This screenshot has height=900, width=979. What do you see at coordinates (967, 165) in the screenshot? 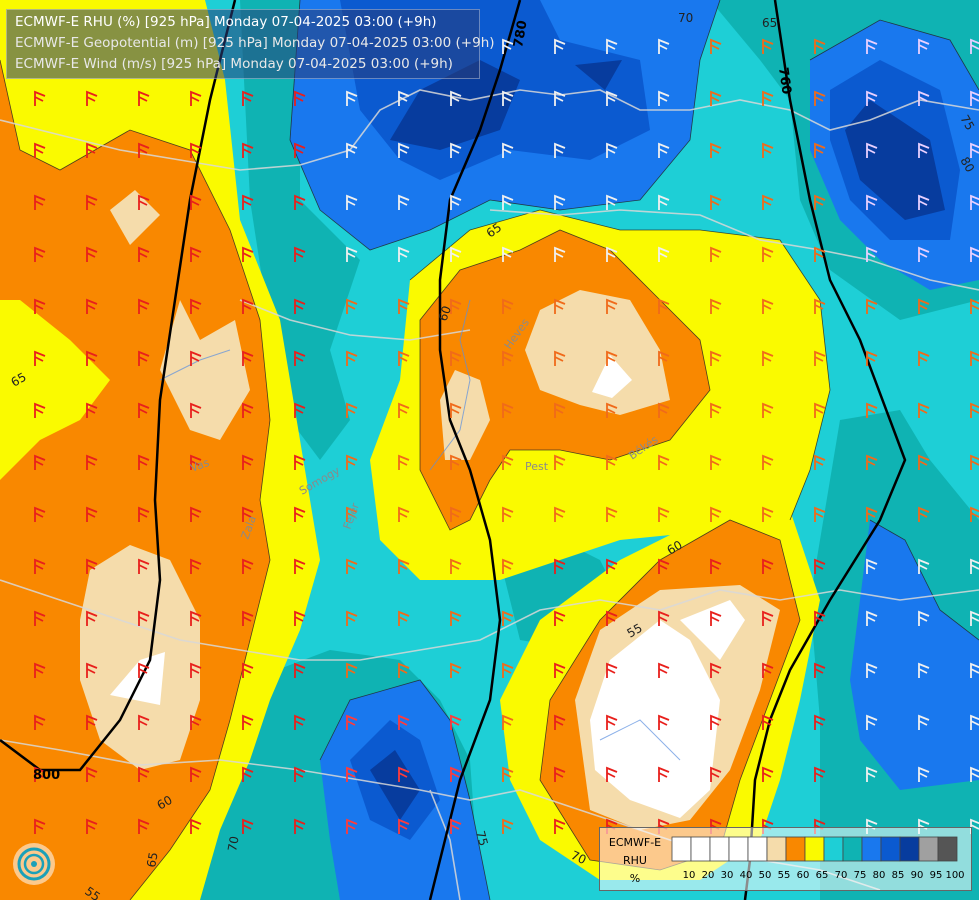
I see `rhu-contour-label: 80` at bounding box center [967, 165].